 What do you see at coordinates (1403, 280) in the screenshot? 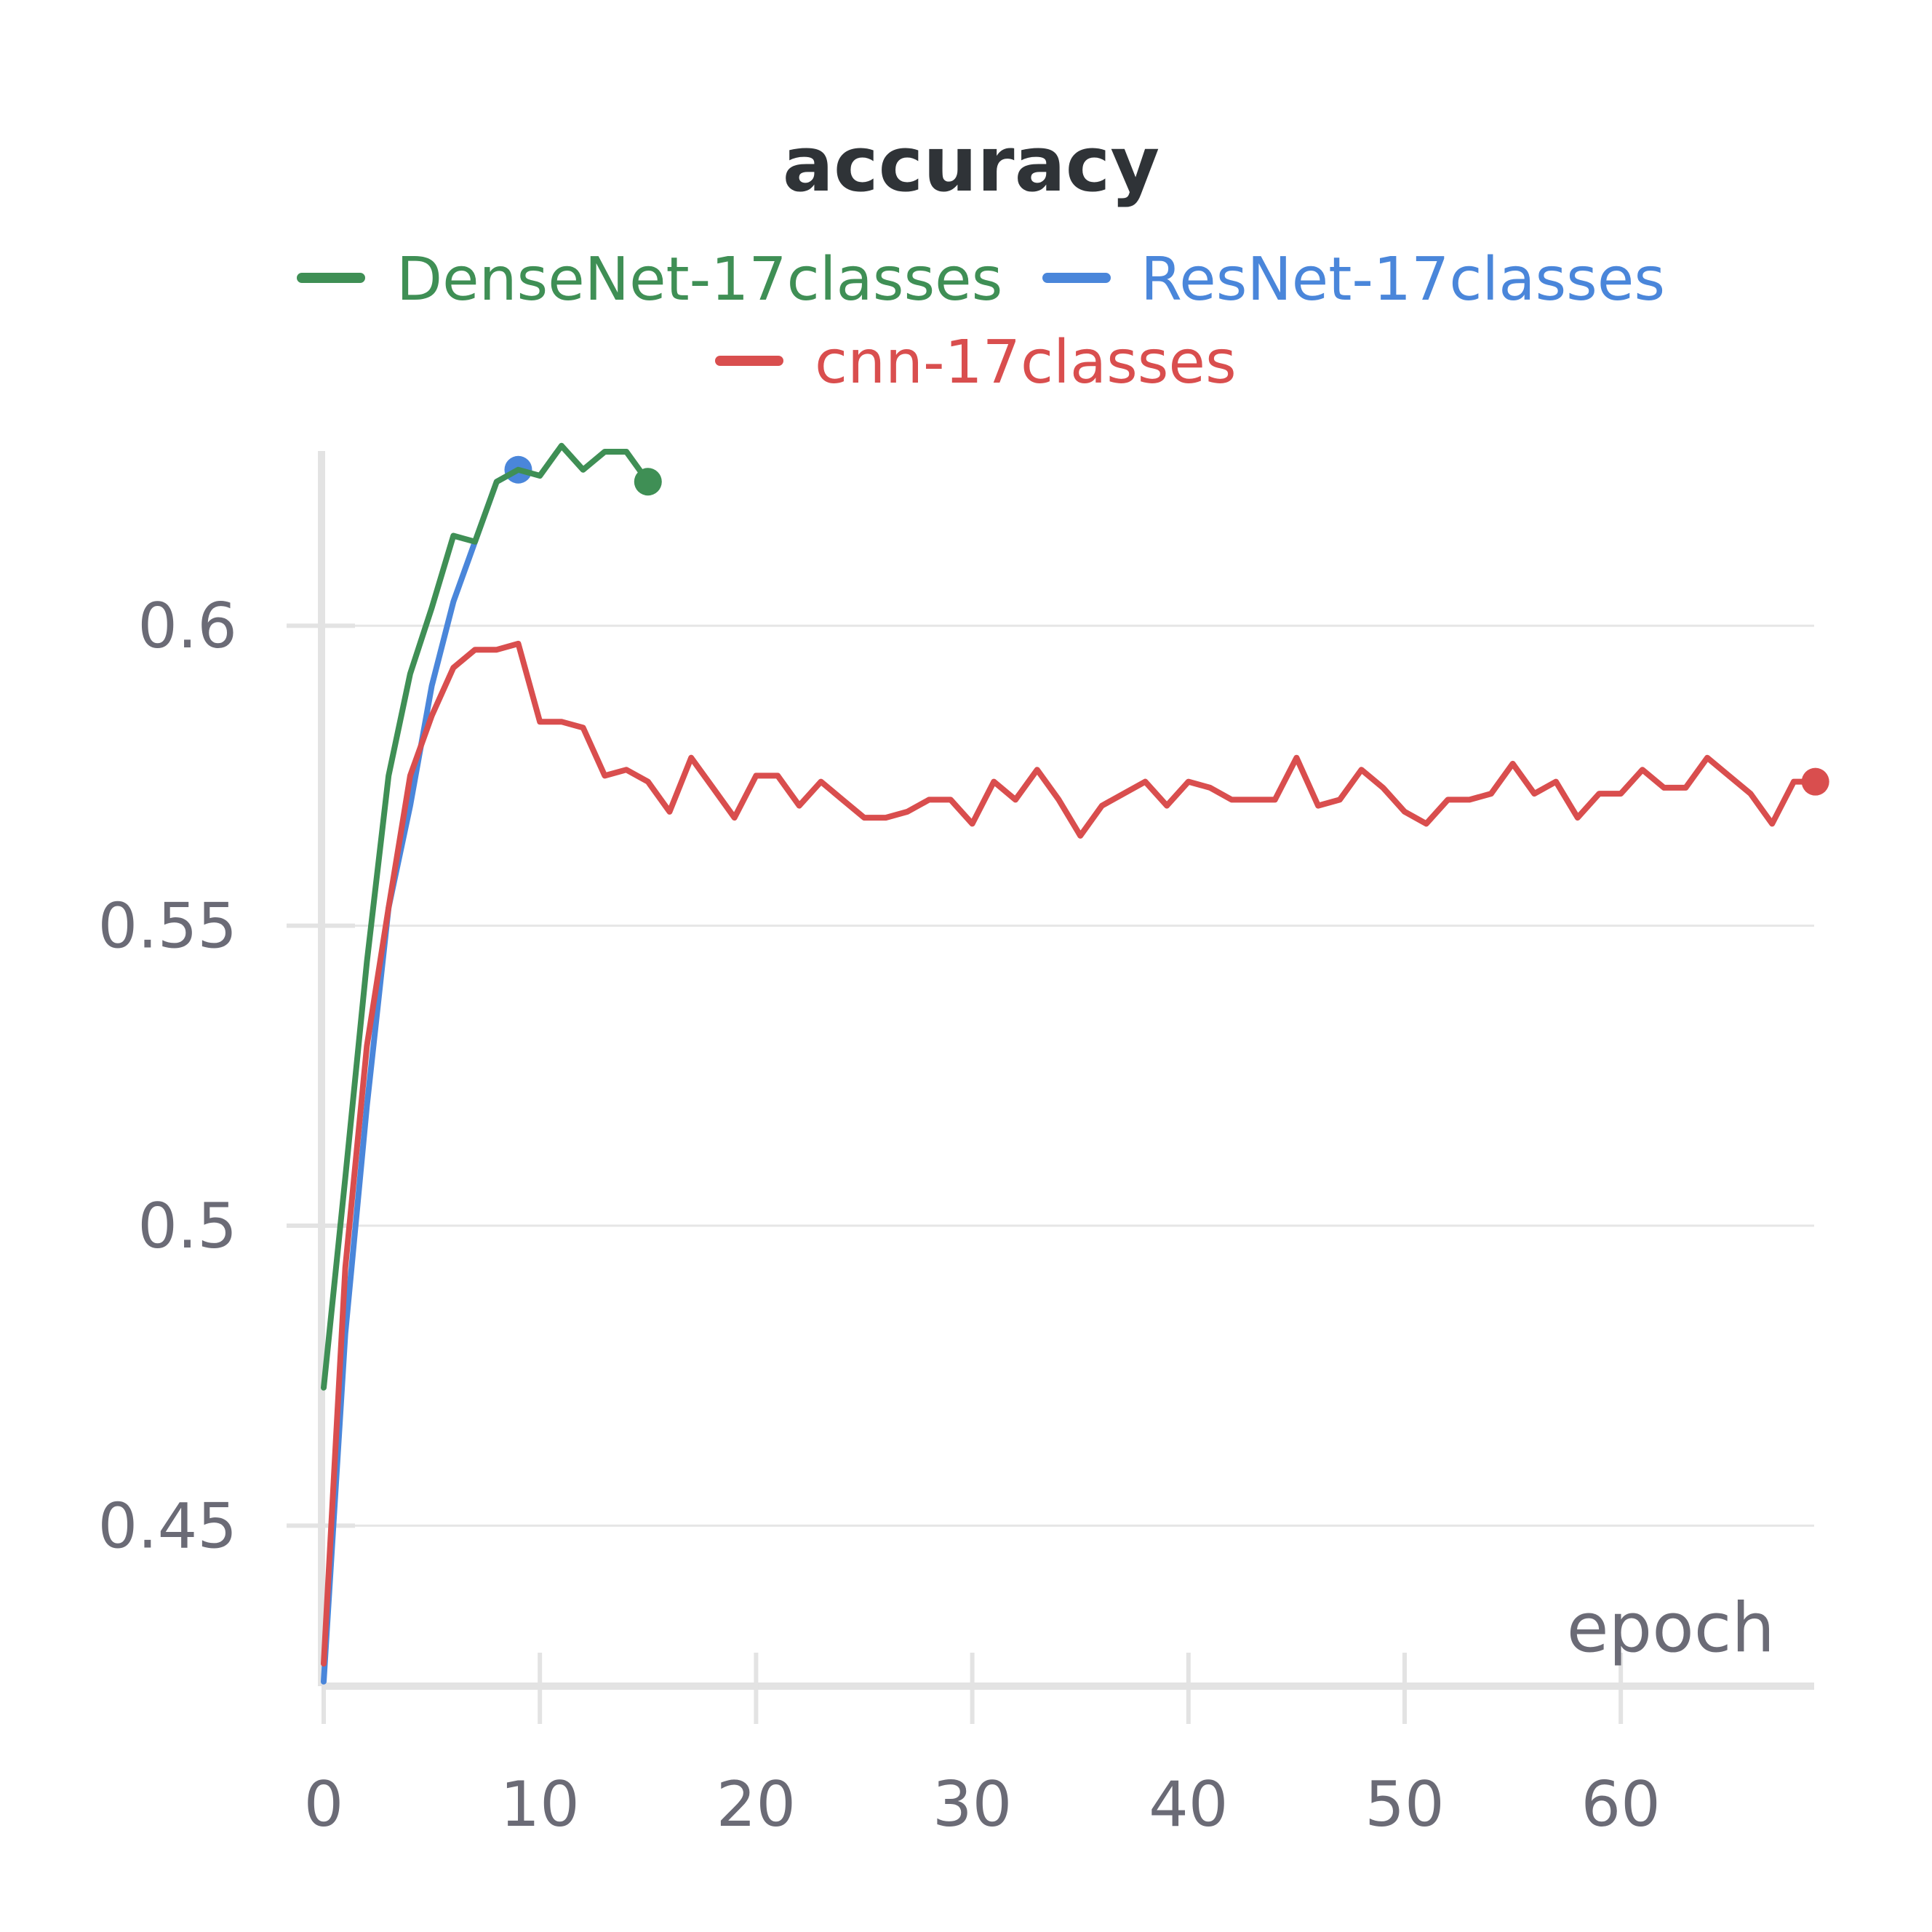
I see `legend-label: ResNet-17classes` at bounding box center [1403, 280].